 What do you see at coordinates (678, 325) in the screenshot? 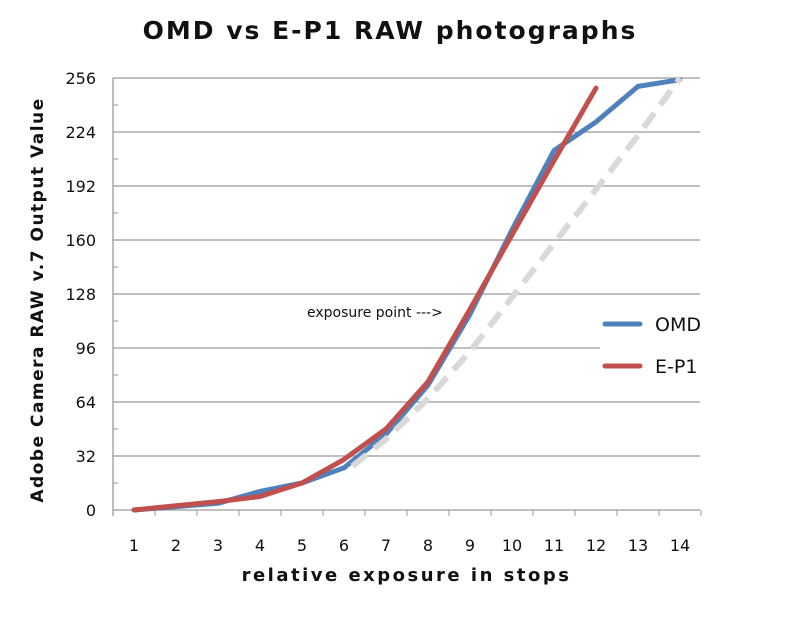
I see `legend-label-omd: OMD` at bounding box center [678, 325].